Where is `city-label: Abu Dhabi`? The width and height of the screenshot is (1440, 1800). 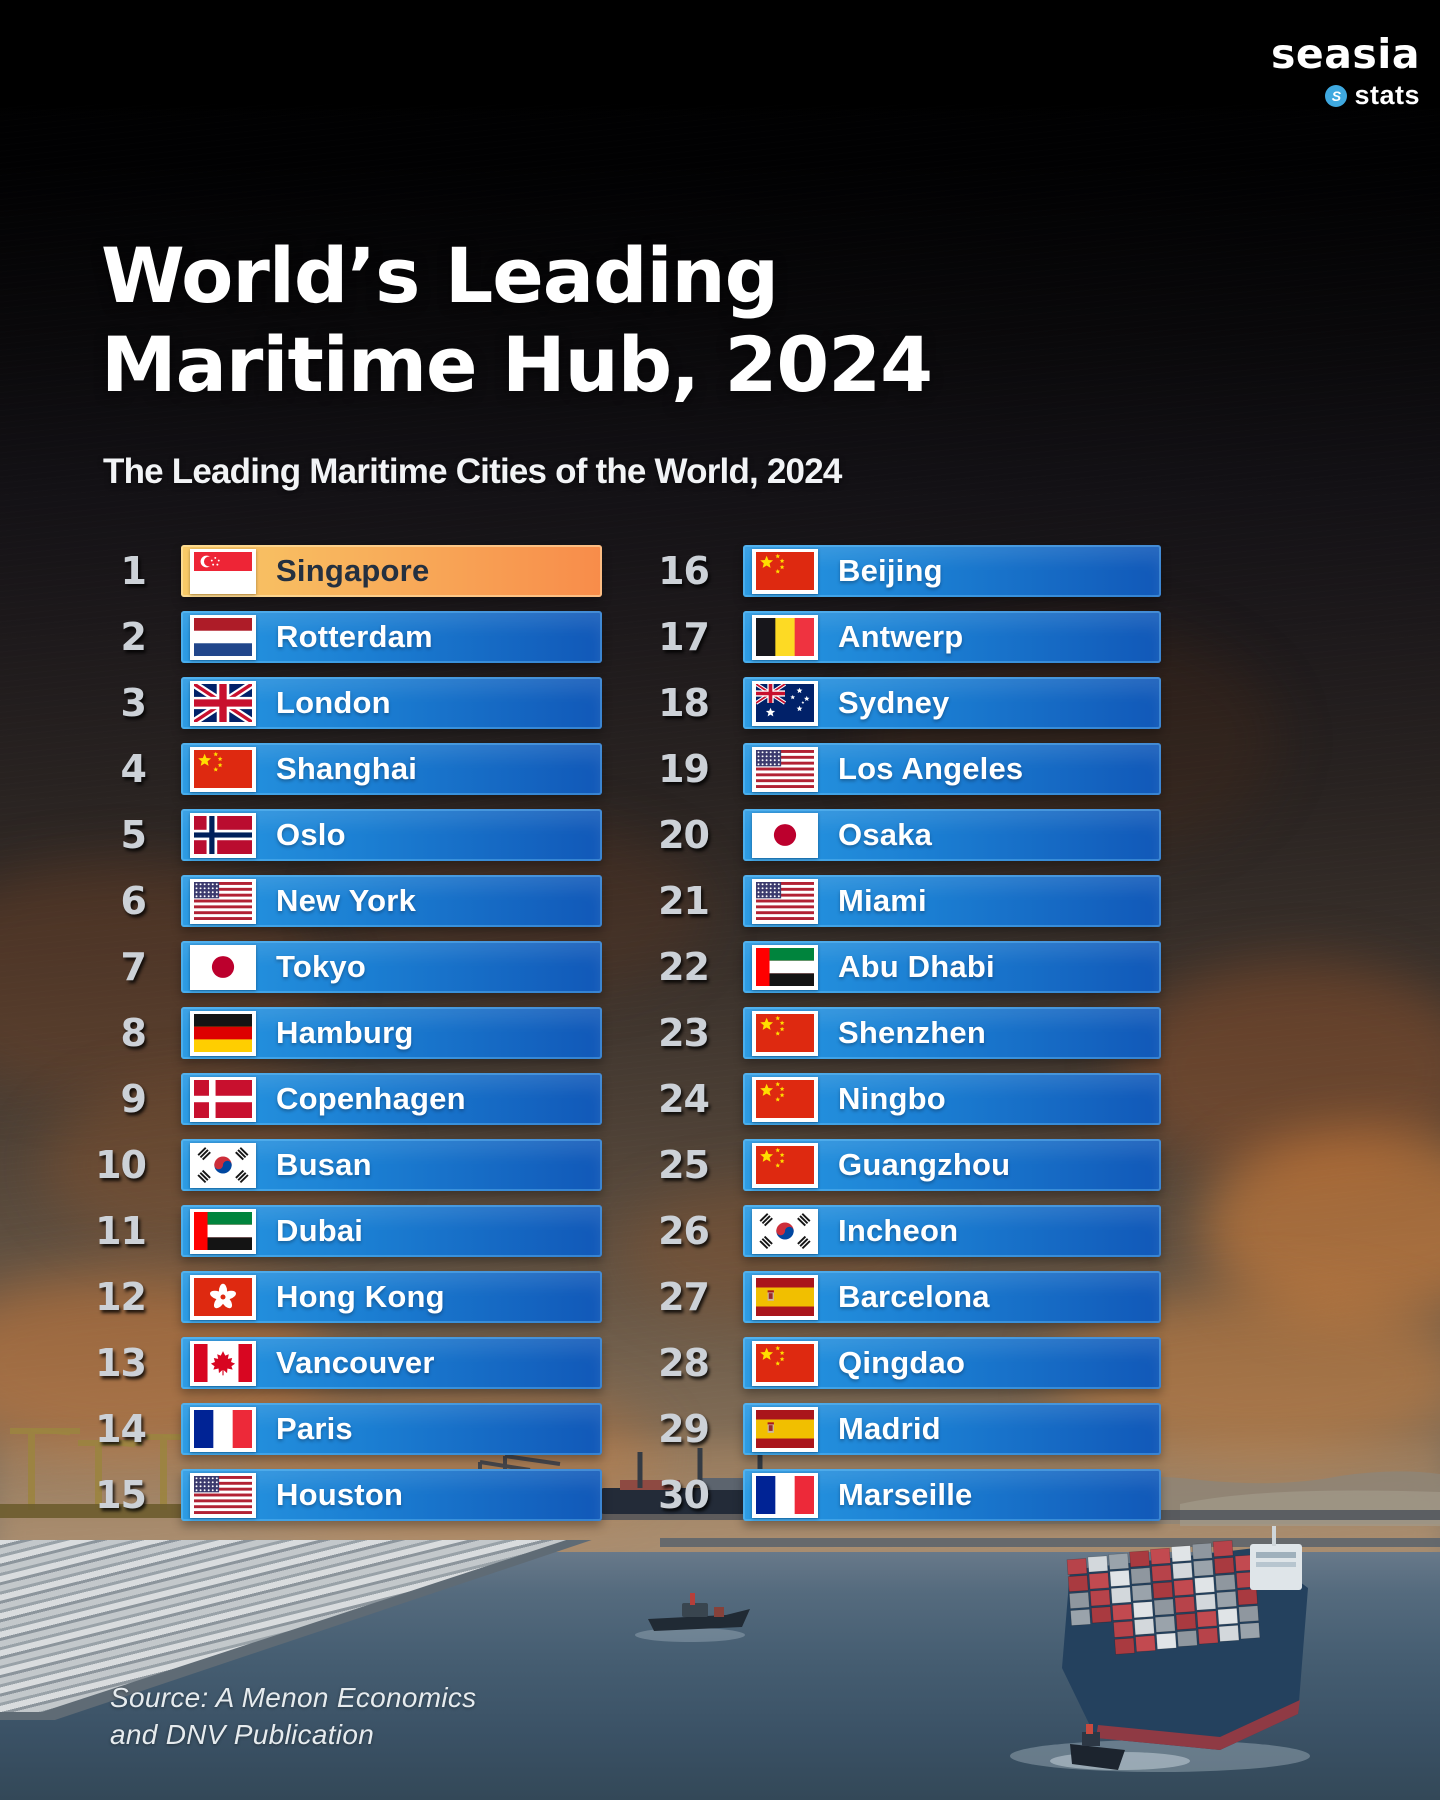 city-label: Abu Dhabi is located at coordinates (916, 966).